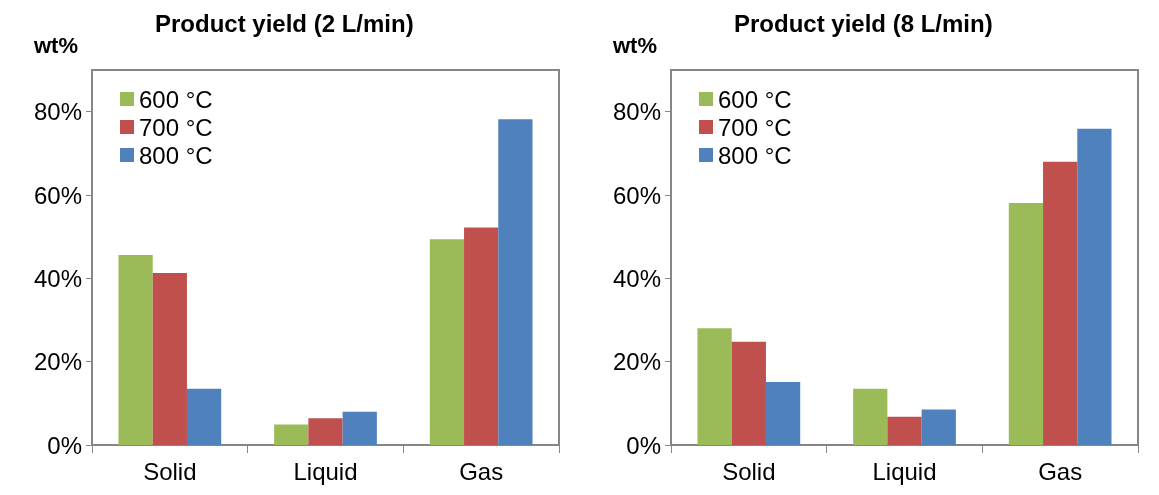 This screenshot has width=1159, height=495. Describe the element at coordinates (284, 23) in the screenshot. I see `chart-title: Product yield (2 L/min)` at that location.